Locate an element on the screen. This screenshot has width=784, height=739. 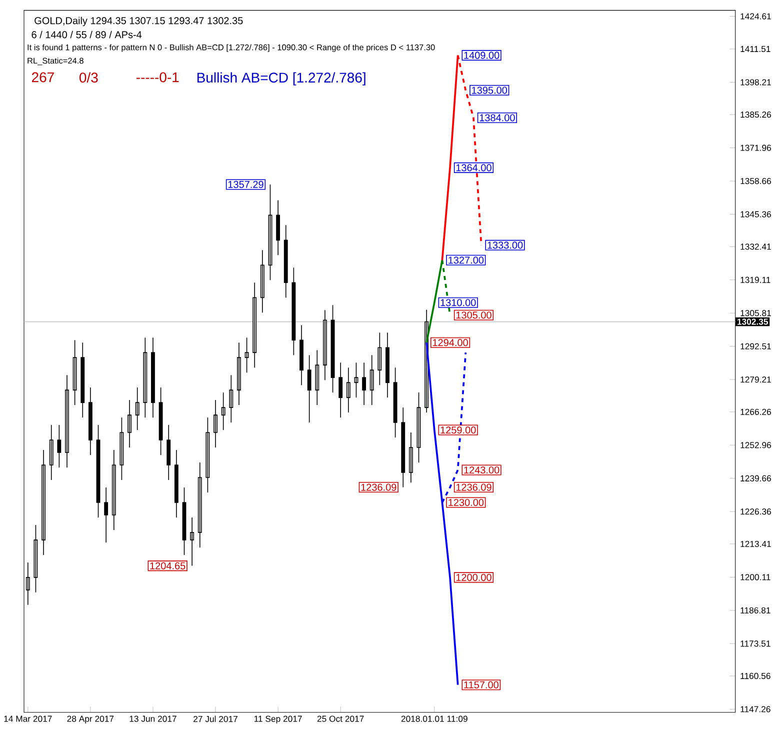
y-tick-label: 1305.81 is located at coordinates (755, 313).